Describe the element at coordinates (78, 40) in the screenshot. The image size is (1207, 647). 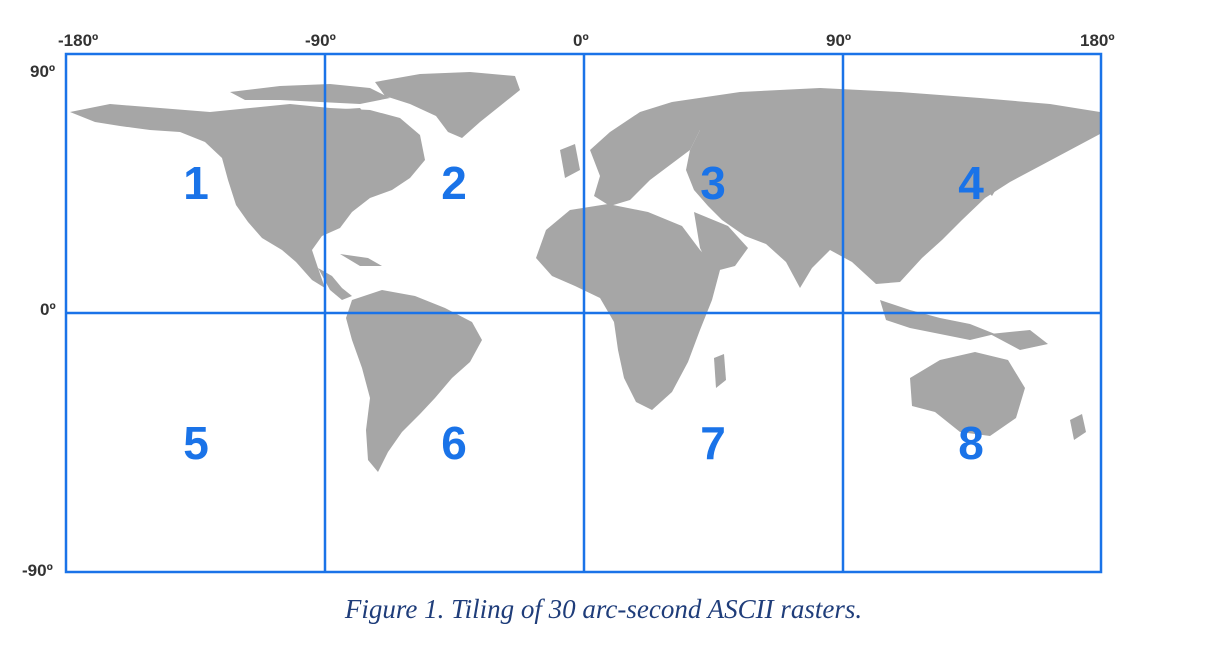
I see `lon-label-minus180: -180º` at that location.